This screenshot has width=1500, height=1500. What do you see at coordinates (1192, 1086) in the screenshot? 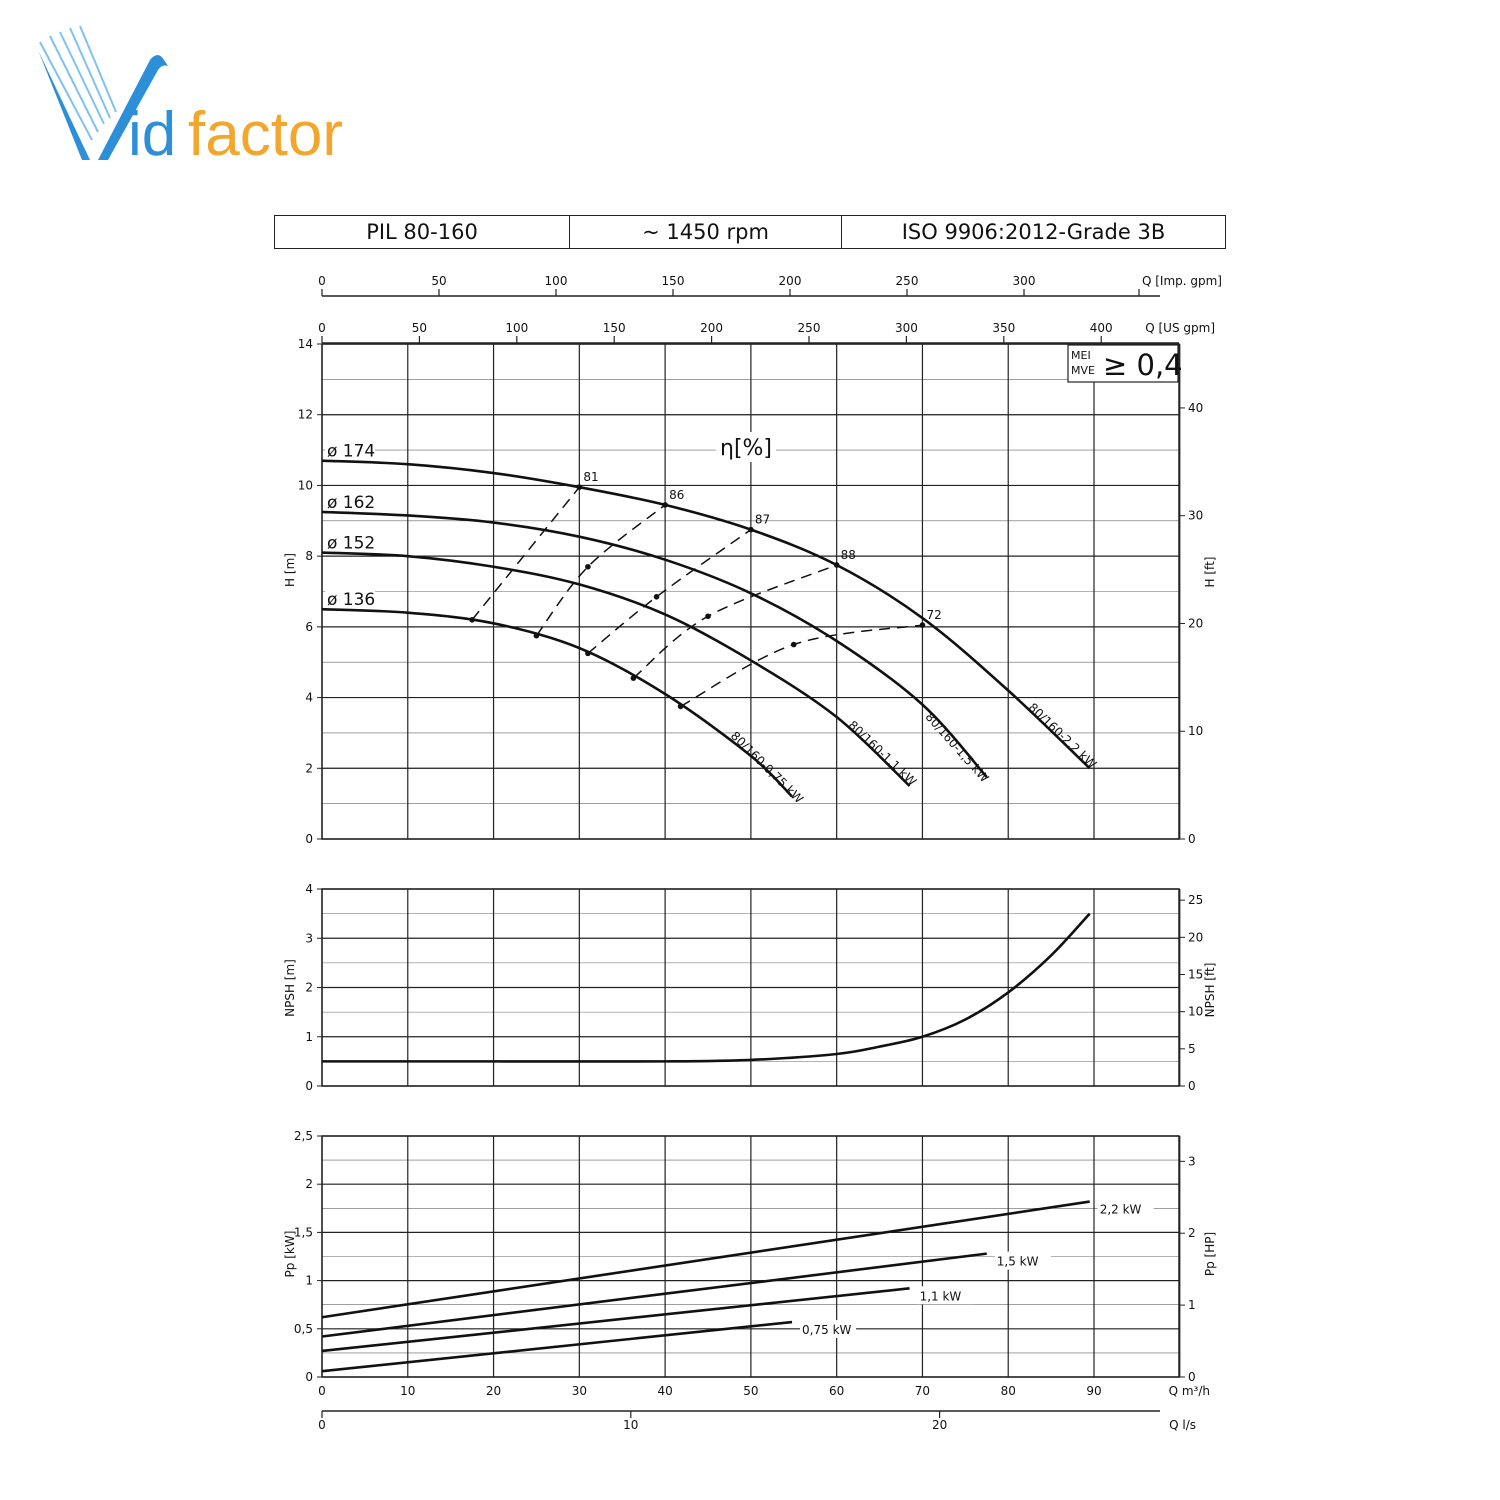
I see `npsh-ft-tick-label: 0` at bounding box center [1192, 1086].